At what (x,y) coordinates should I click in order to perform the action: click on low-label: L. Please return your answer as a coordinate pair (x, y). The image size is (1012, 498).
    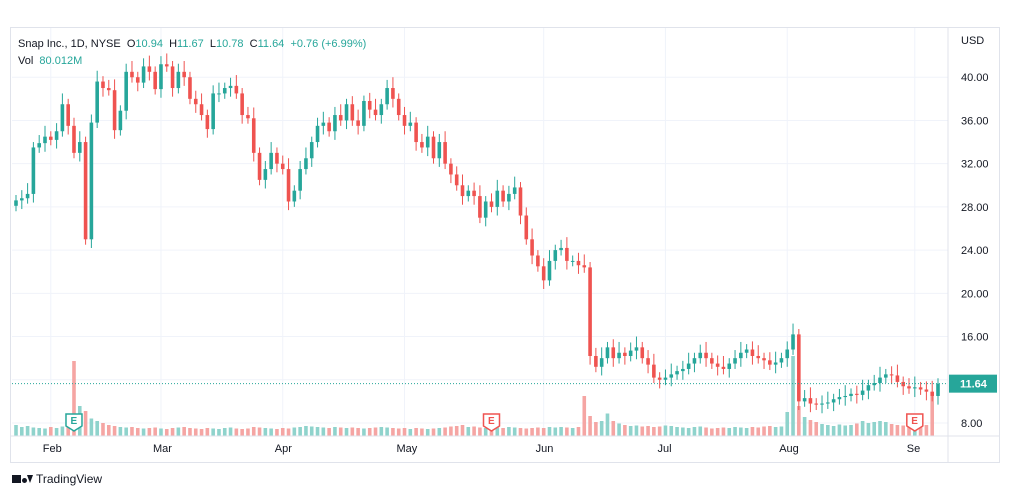
    Looking at the image, I should click on (212, 44).